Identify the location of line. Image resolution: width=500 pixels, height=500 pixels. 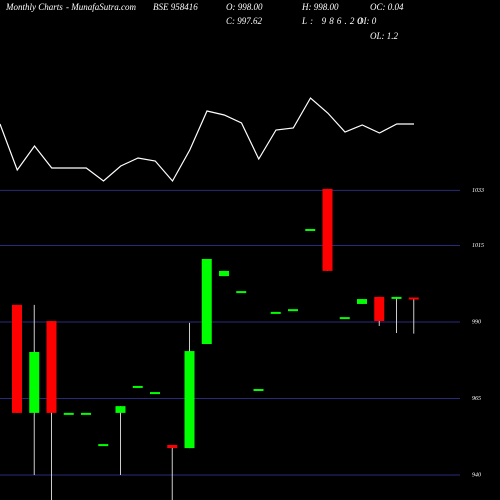
(207, 140).